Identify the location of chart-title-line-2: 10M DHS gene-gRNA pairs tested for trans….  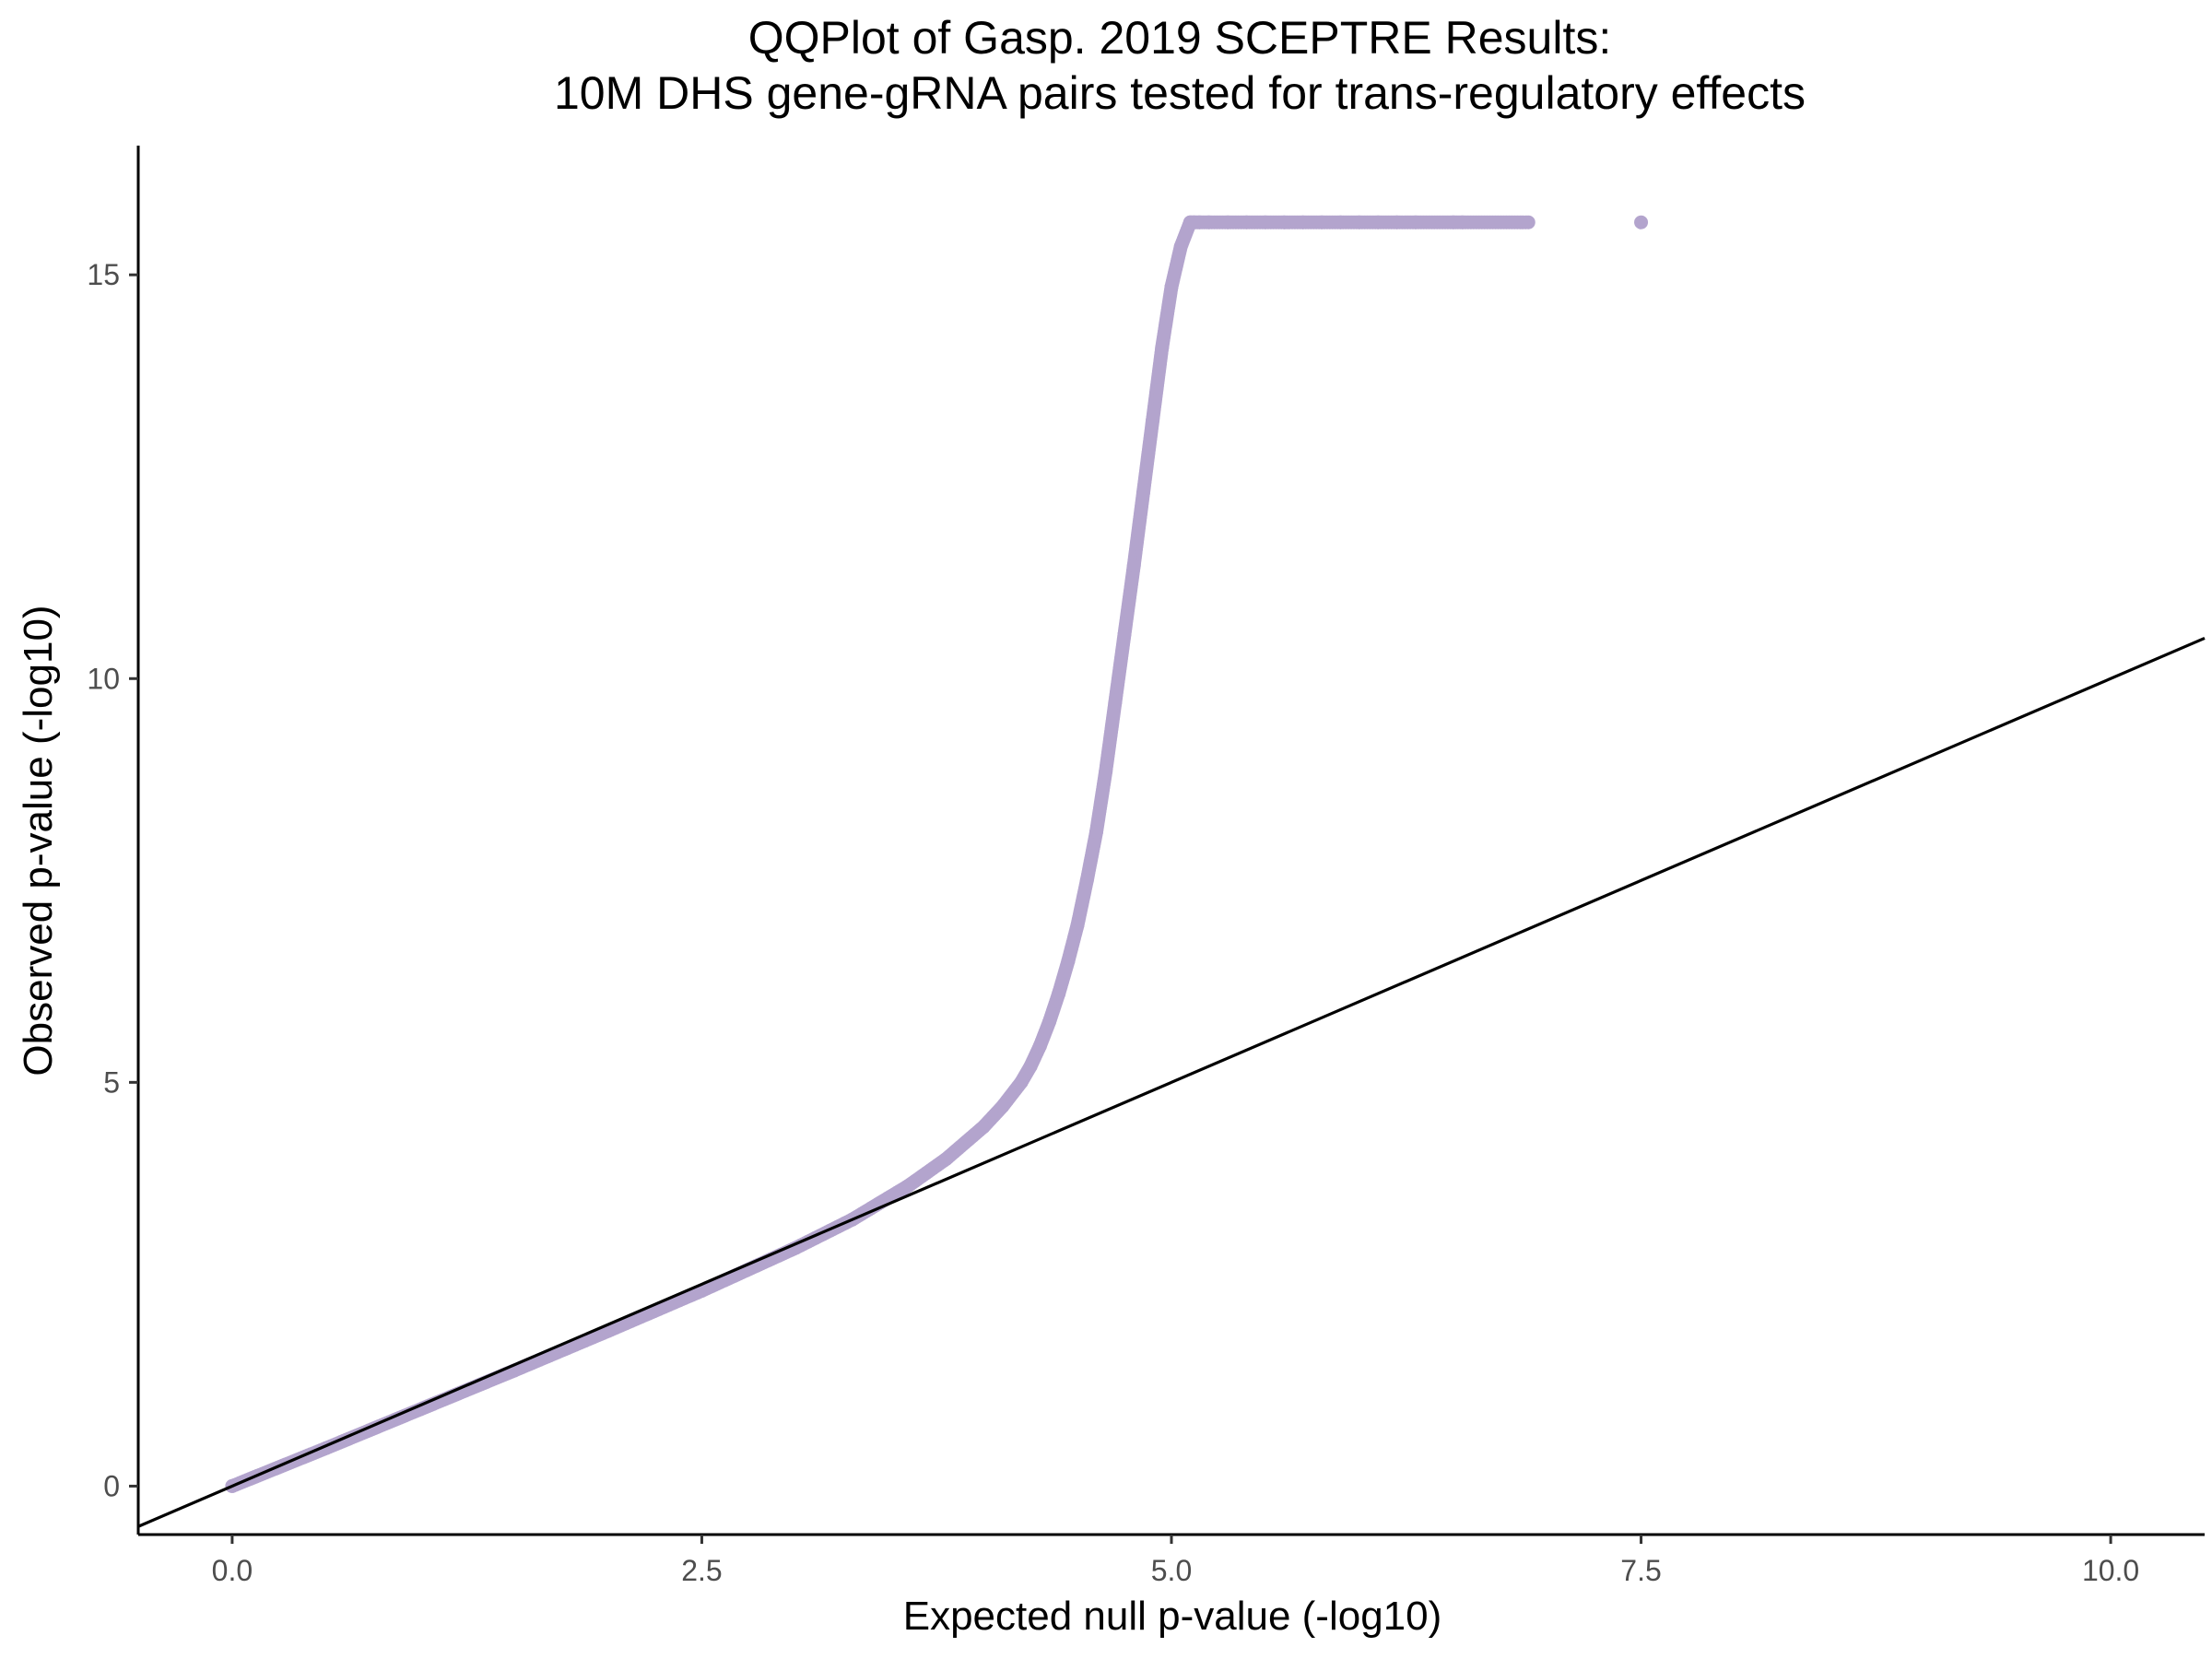
(1180, 93).